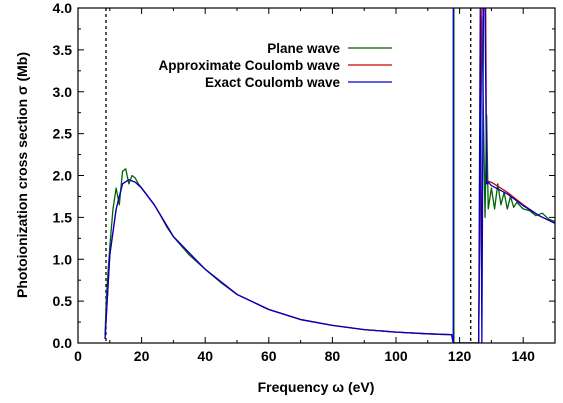 This screenshot has height=403, width=563. What do you see at coordinates (249, 65) in the screenshot?
I see `legend-label-1: Approximate Coulomb wave` at bounding box center [249, 65].